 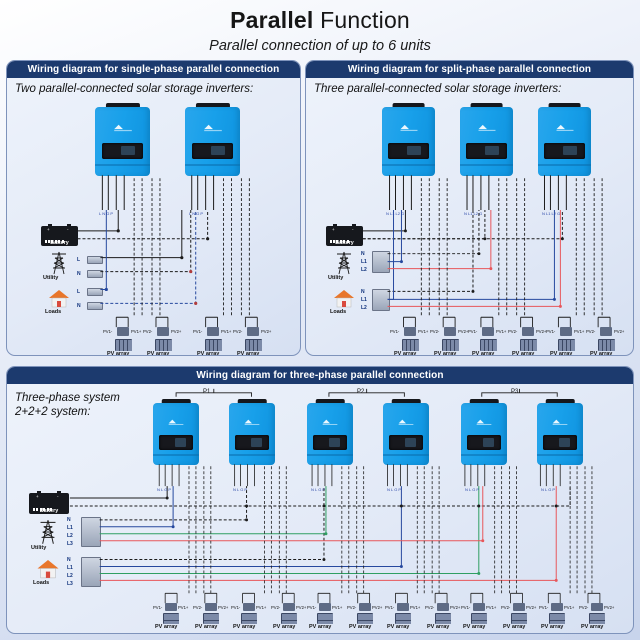 What do you see at coordinates (70, 584) in the screenshot?
I see `loads-terminal-L3: L3` at bounding box center [70, 584].